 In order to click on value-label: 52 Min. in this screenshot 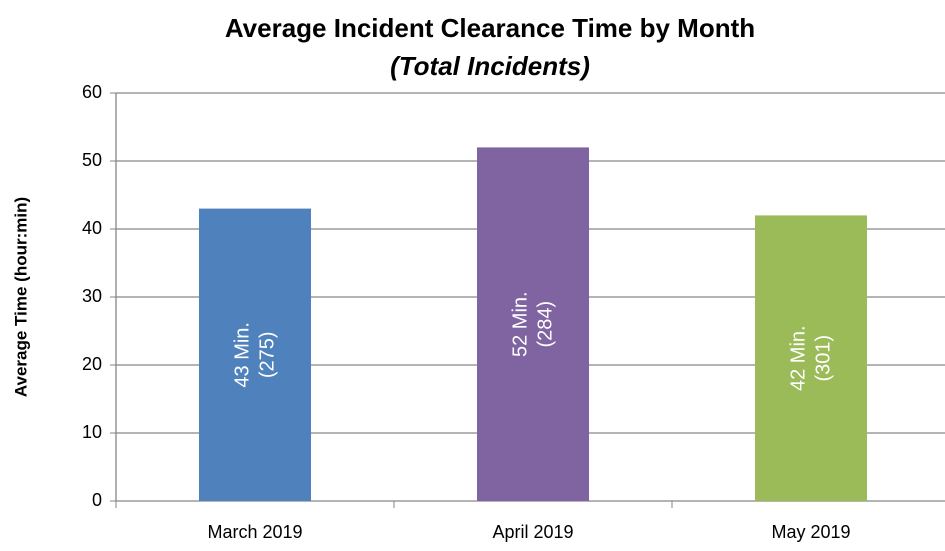, I will do `click(520, 324)`.